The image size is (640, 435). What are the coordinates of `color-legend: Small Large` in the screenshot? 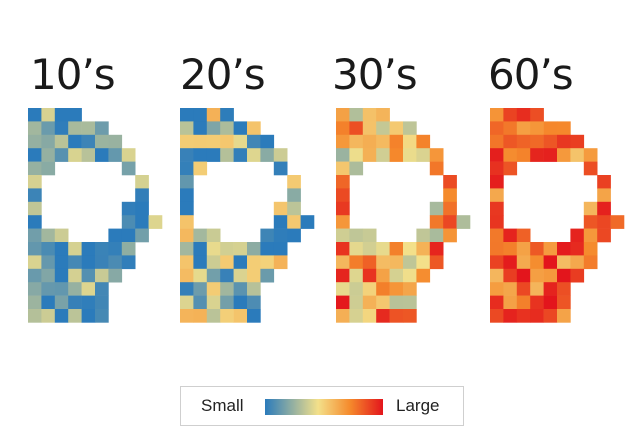 It's located at (322, 406).